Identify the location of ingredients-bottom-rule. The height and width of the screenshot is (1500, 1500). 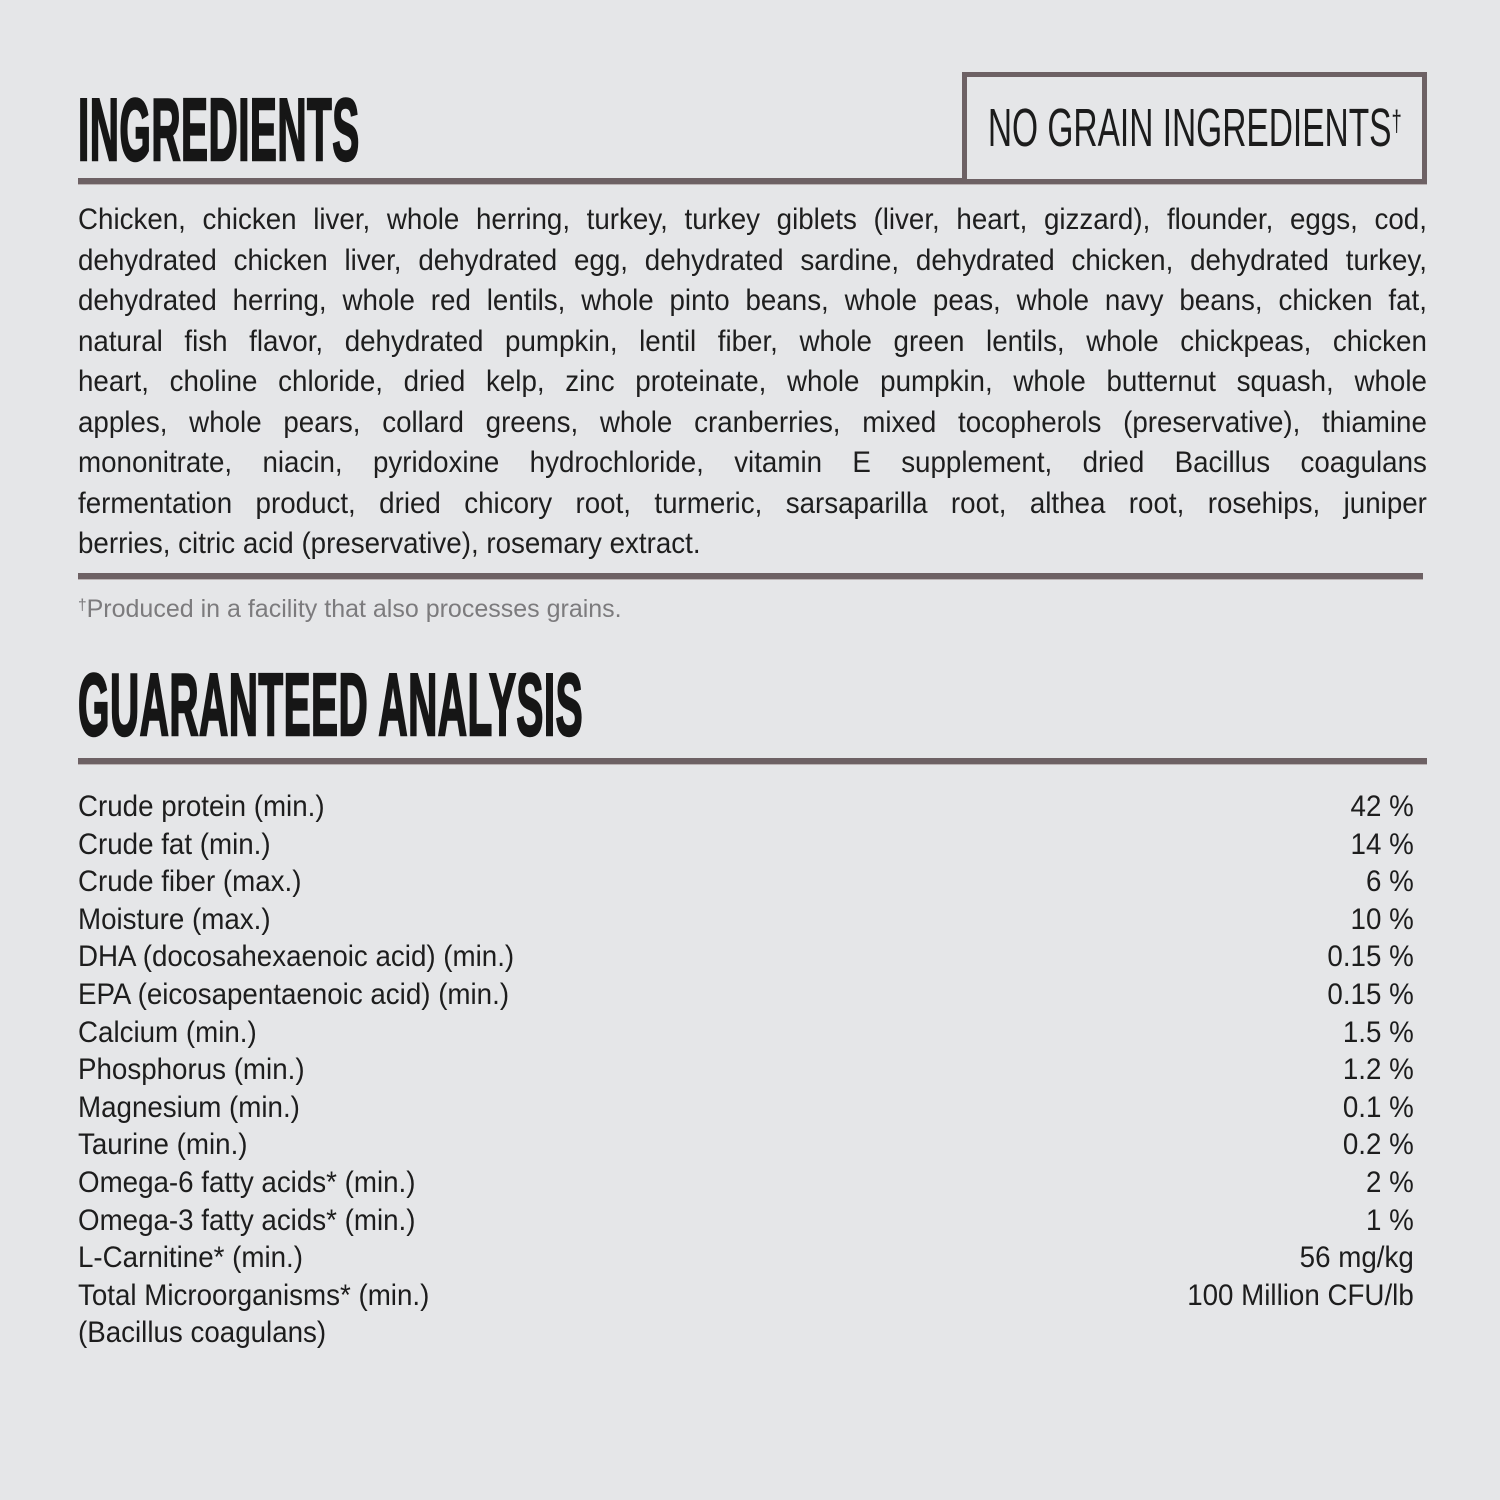
(750, 576).